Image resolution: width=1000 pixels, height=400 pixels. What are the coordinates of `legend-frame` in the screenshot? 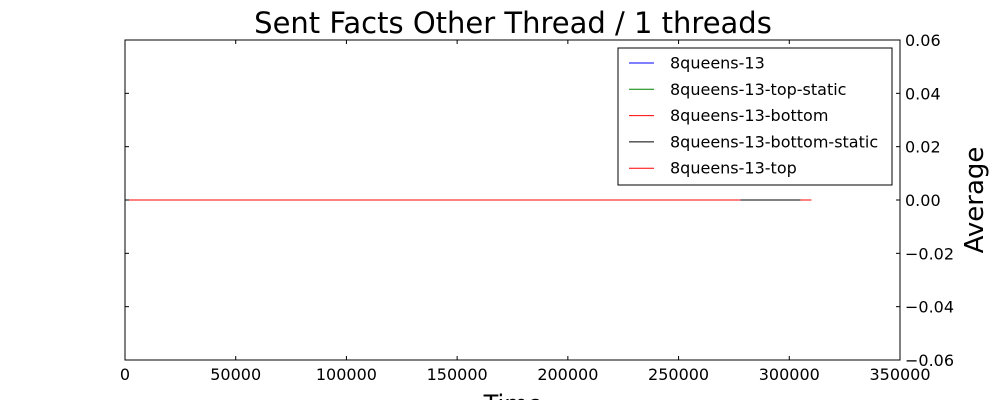 It's located at (755, 116).